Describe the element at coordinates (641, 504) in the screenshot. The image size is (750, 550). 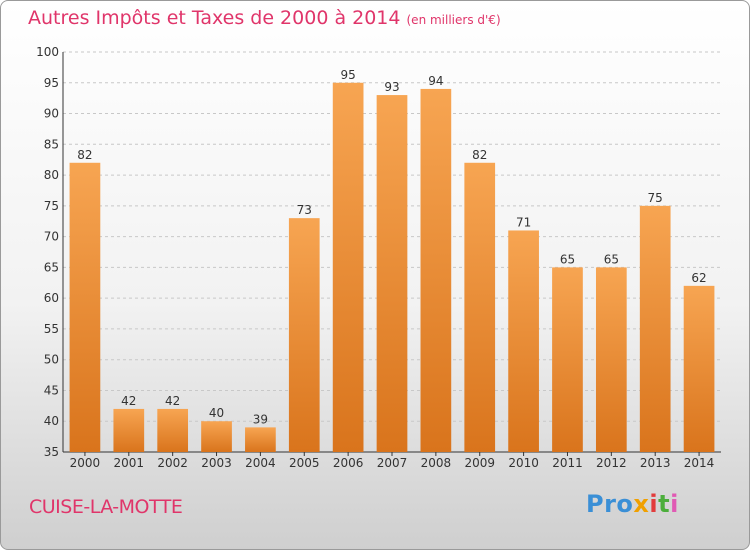
I see `logo-part: x` at that location.